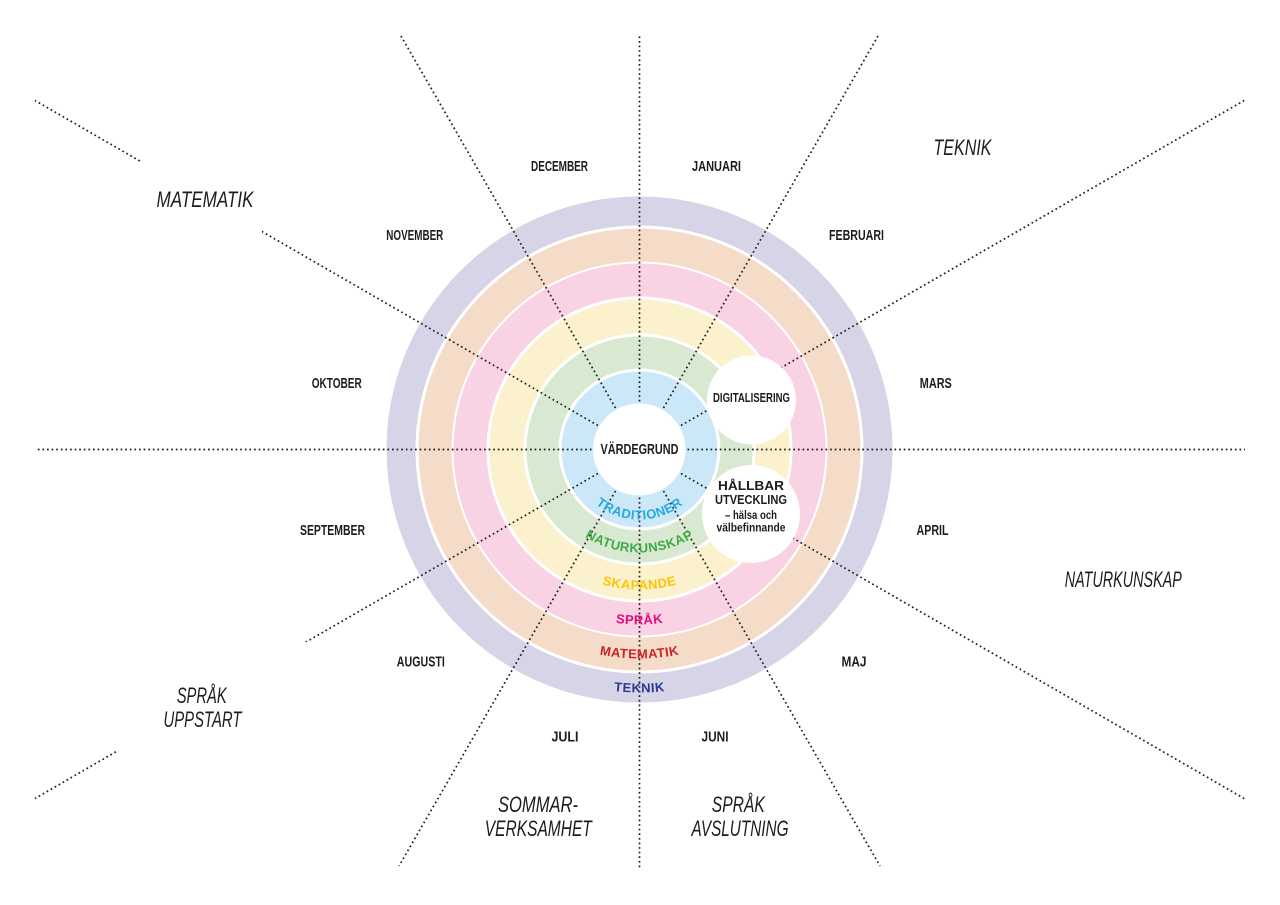 This screenshot has height=905, width=1280. I want to click on month-label-oktober: OKTOBER, so click(337, 383).